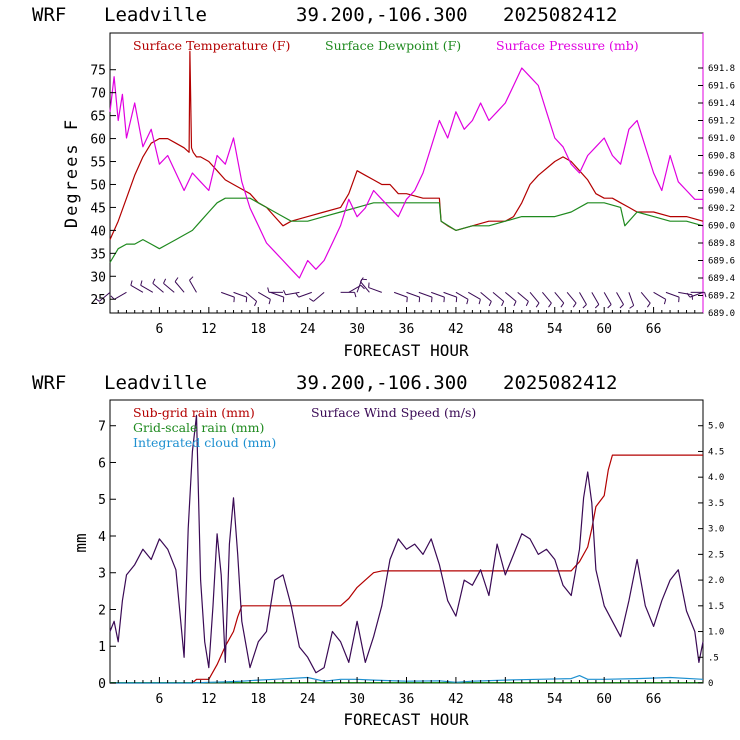 This screenshot has width=740, height=740. Describe the element at coordinates (98, 163) in the screenshot. I see `panel1-y-tick-label: 55` at that location.